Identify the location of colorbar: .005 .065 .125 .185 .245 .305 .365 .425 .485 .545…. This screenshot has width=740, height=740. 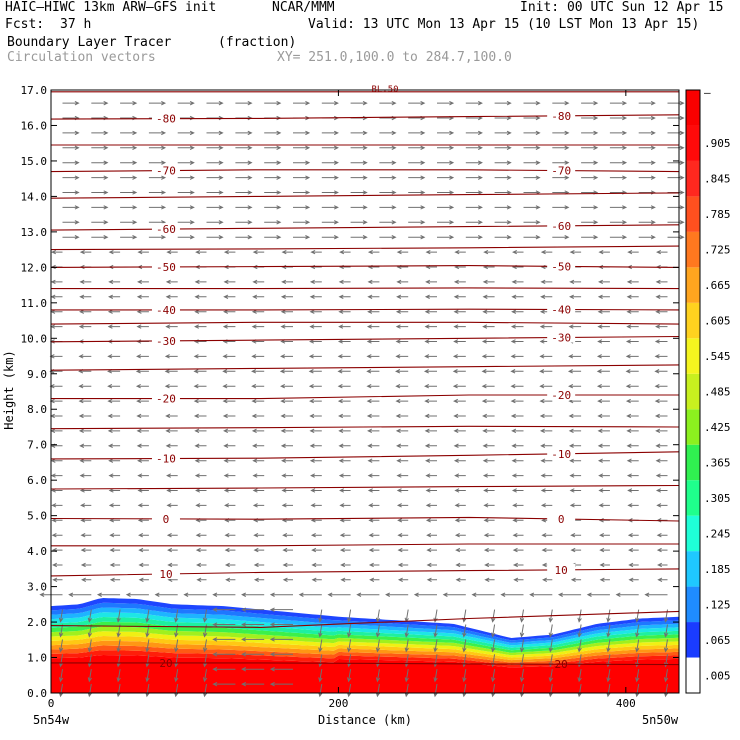
(708, 390).